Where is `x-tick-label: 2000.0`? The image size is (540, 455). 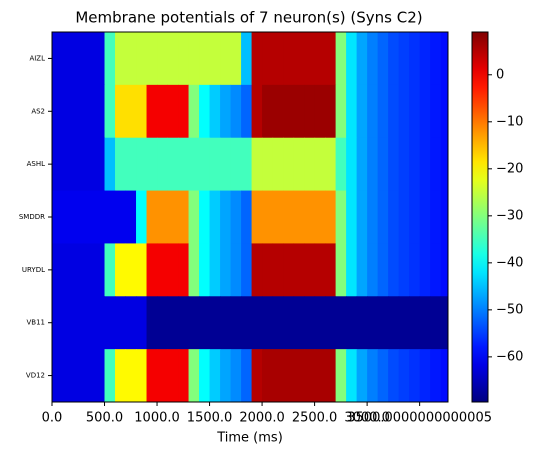 x-tick-label: 2000.0 is located at coordinates (262, 418).